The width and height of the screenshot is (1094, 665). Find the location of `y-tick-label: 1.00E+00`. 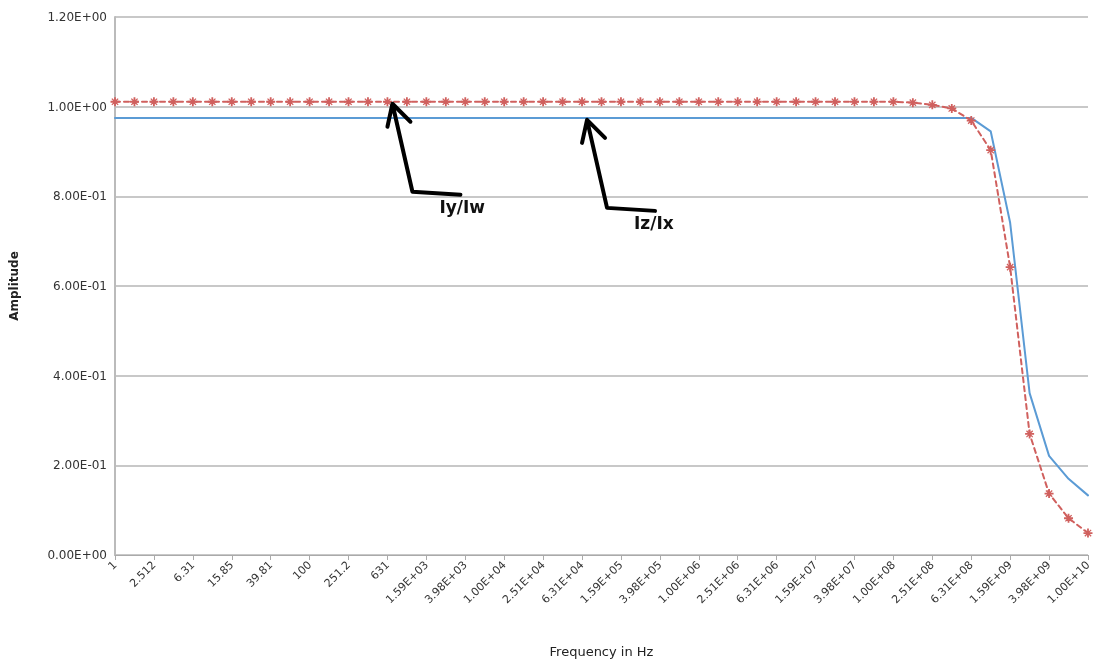

y-tick-label: 1.00E+00 is located at coordinates (77, 106).